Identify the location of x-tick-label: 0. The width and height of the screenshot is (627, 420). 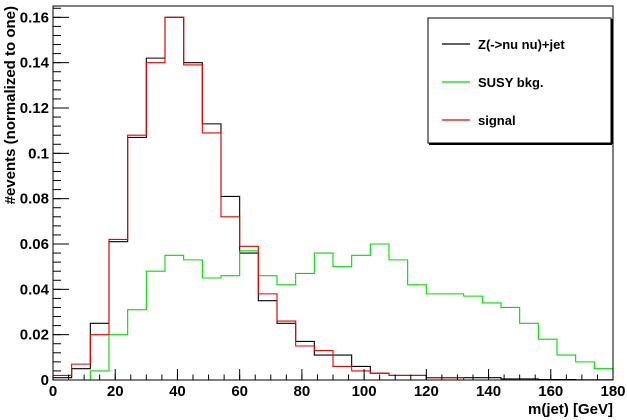
(53, 391).